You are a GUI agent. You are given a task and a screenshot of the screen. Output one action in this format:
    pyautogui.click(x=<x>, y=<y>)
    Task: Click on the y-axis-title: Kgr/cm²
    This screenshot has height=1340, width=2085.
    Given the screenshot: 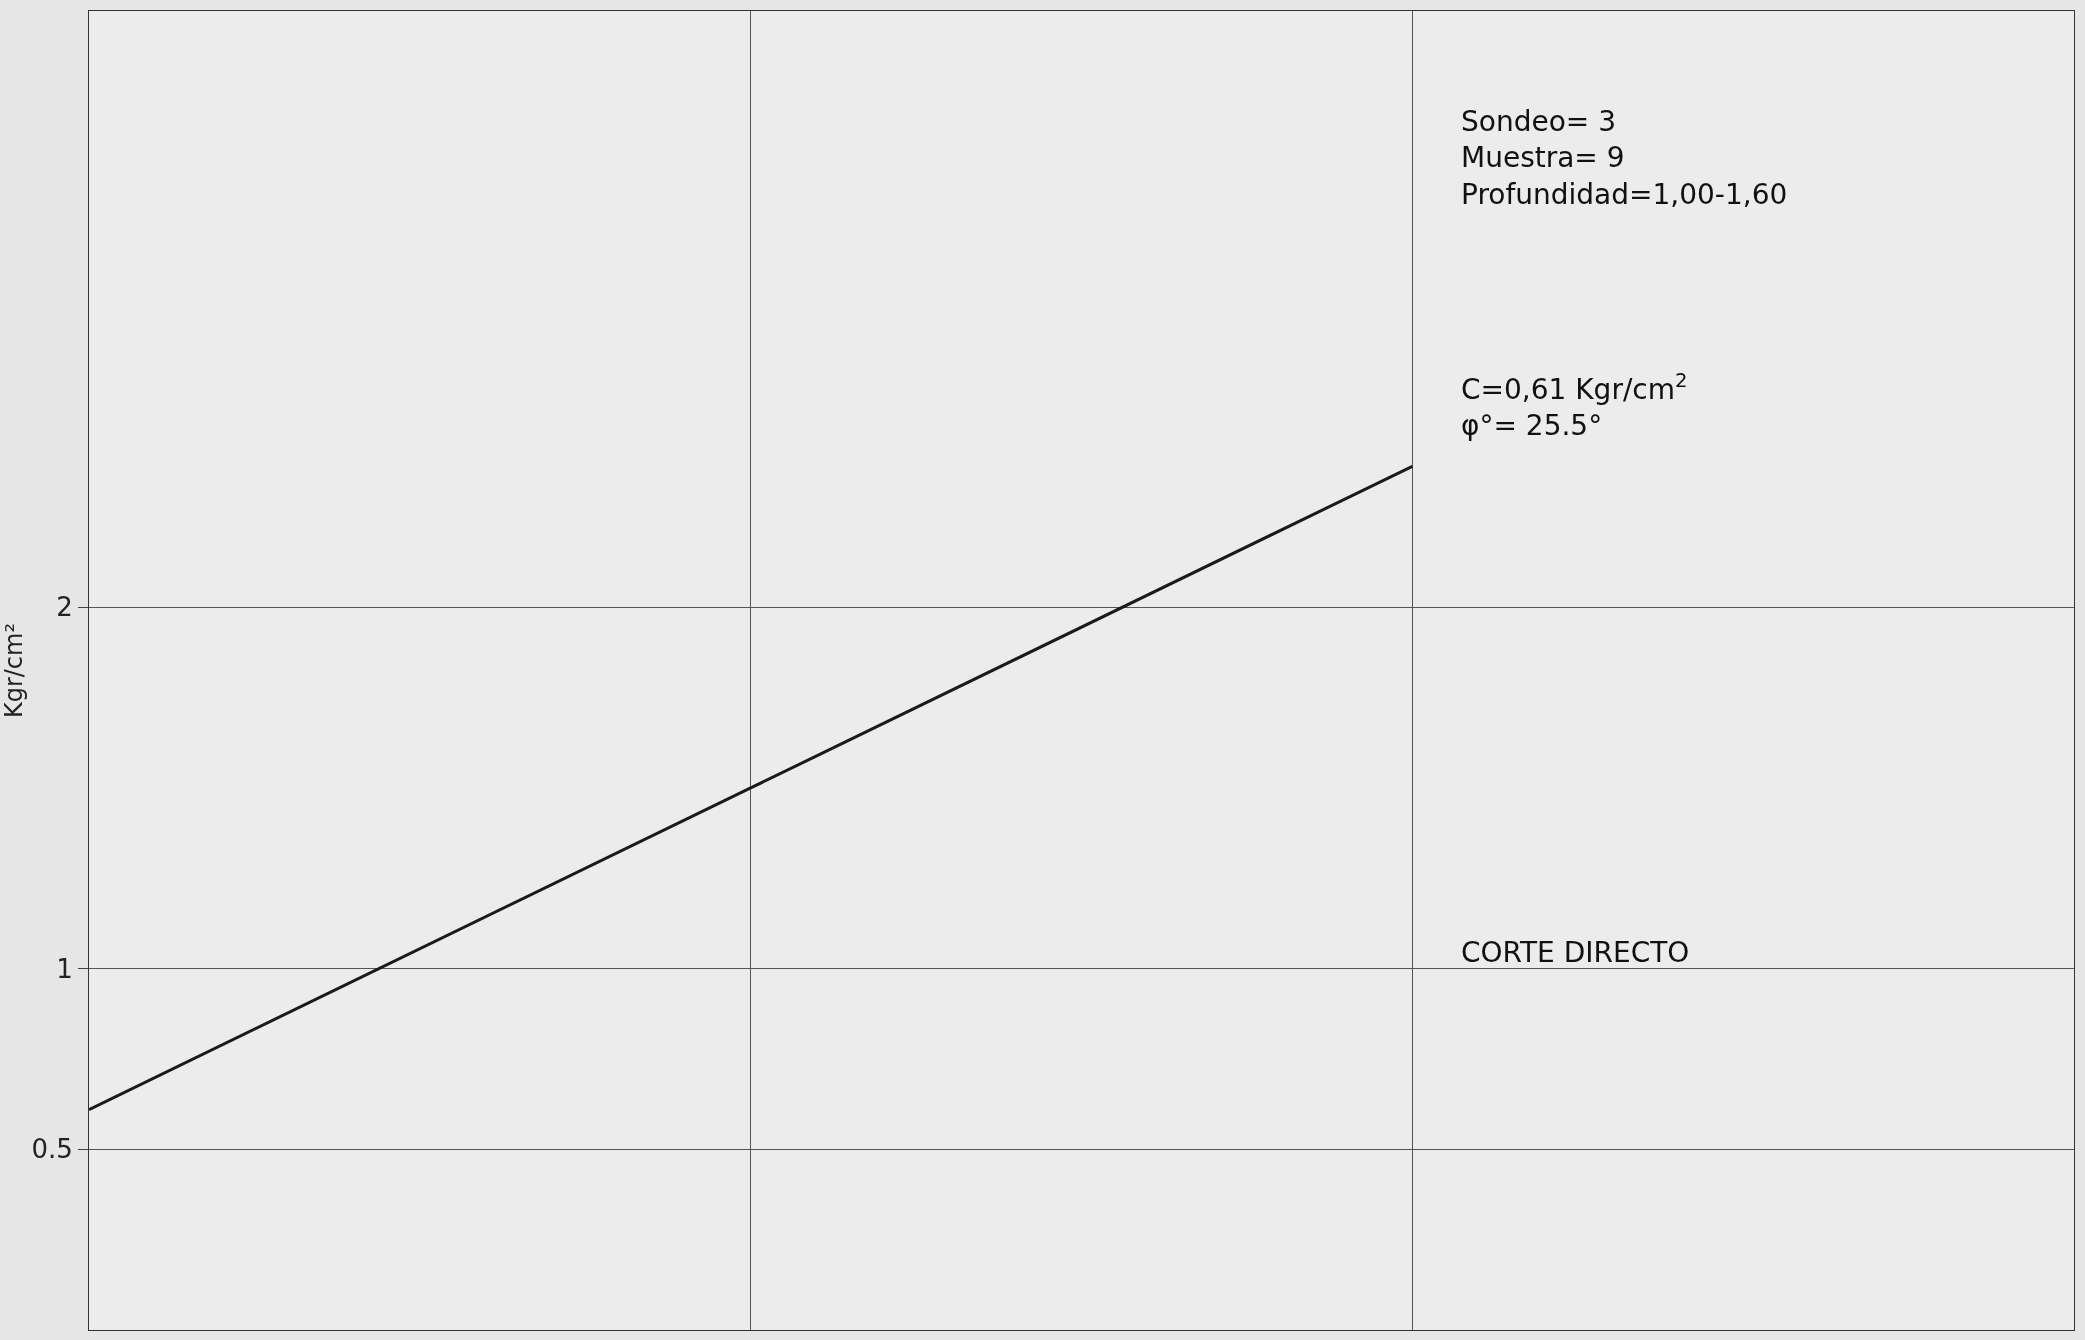 What is the action you would take?
    pyautogui.click(x=14, y=670)
    